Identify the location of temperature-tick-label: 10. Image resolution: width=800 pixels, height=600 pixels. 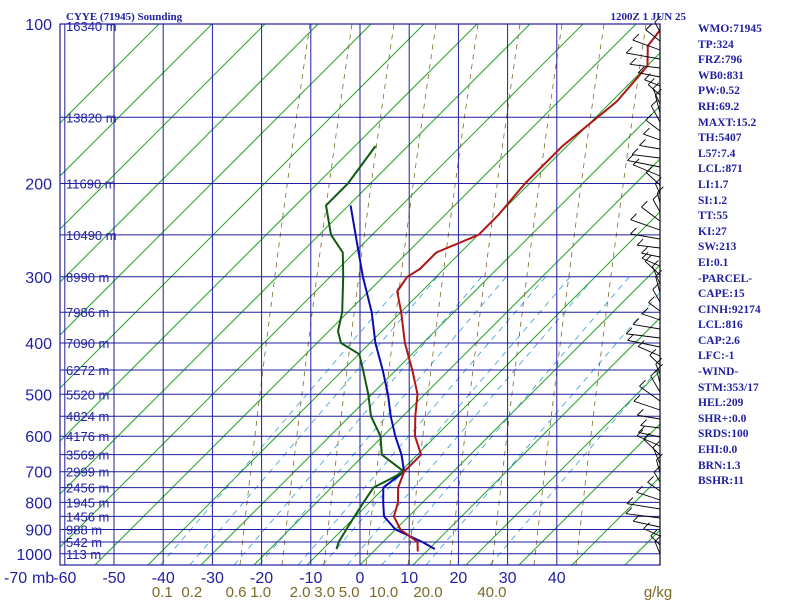
(409, 578).